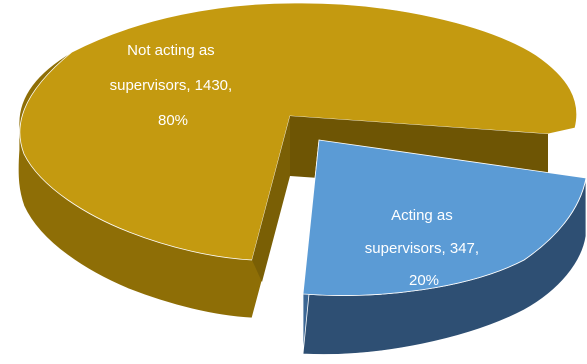 This screenshot has width=587, height=364. I want to click on label-not-acting: Not acting as supervisors, 1430, 80%, so click(173, 85).